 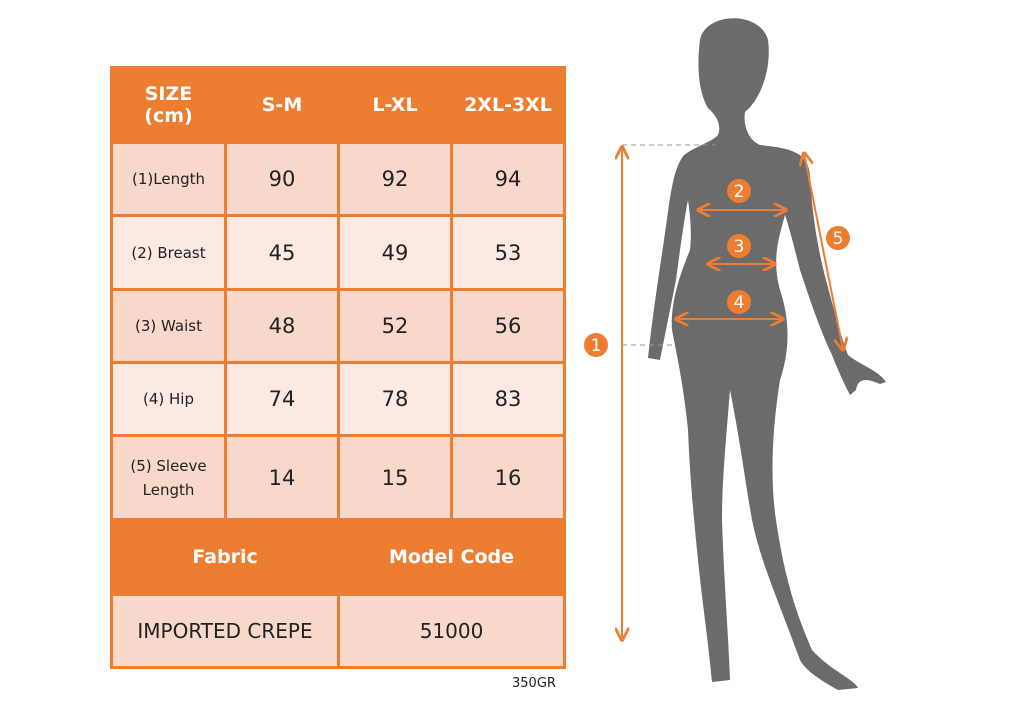 What do you see at coordinates (669, 245) in the screenshot?
I see `guide-lines` at bounding box center [669, 245].